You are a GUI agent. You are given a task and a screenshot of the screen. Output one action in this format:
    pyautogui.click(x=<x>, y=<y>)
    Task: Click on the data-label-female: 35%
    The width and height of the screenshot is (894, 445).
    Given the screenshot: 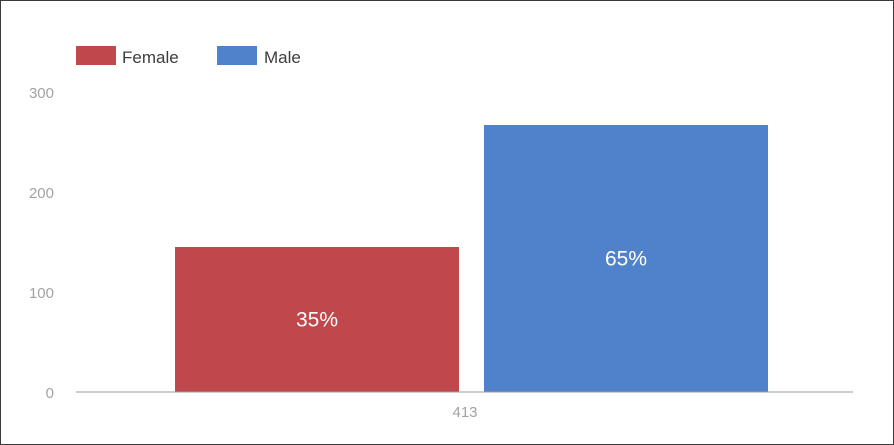 What is the action you would take?
    pyautogui.click(x=317, y=320)
    